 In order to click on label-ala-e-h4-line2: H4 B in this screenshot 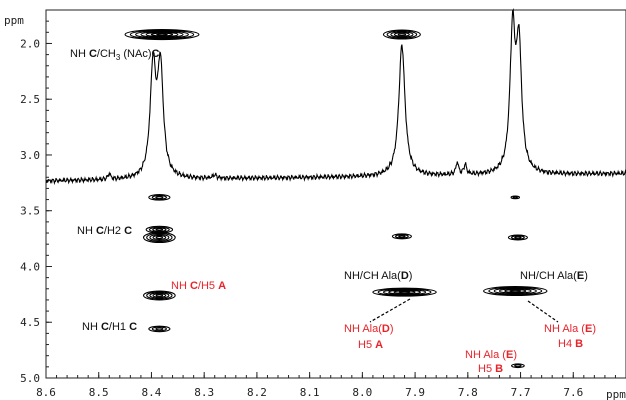, I will do `click(570, 344)`.